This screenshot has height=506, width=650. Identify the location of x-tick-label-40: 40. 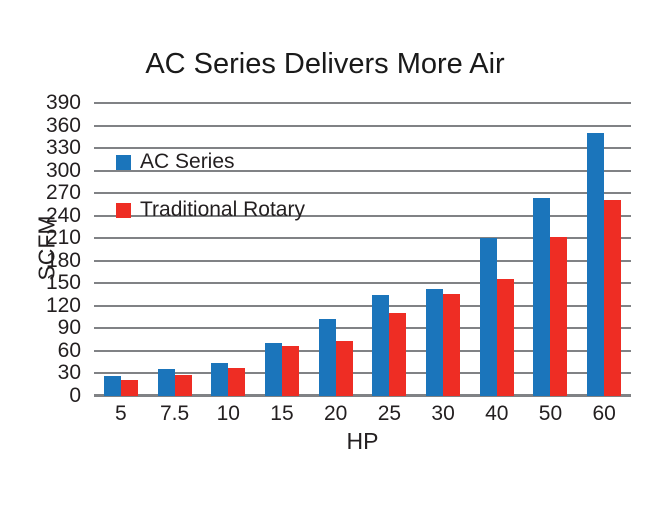
(497, 413).